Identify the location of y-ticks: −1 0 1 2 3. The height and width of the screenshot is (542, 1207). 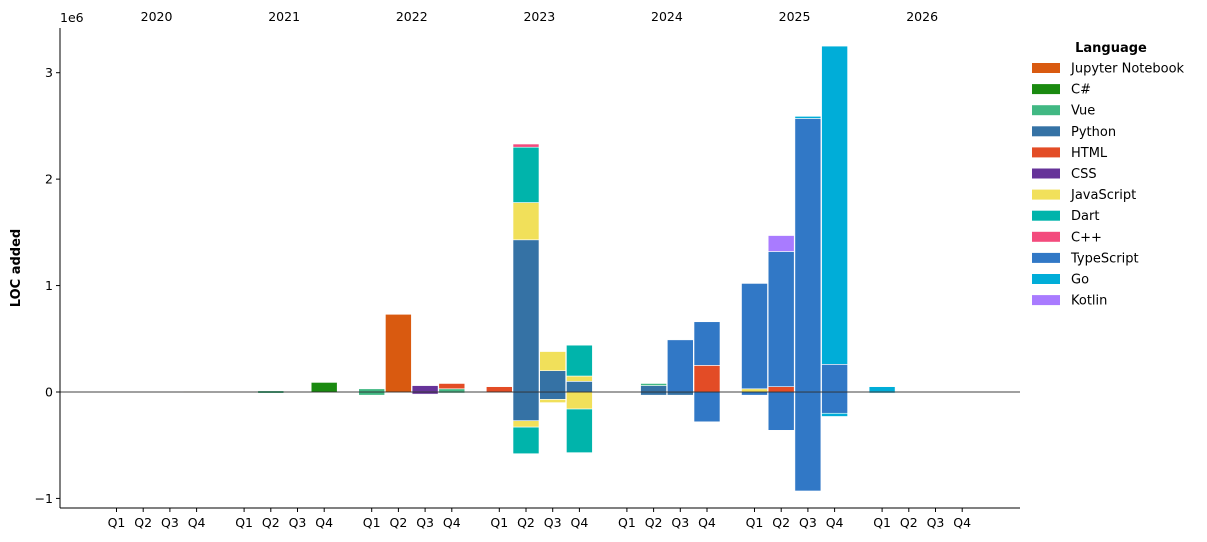
(47, 285).